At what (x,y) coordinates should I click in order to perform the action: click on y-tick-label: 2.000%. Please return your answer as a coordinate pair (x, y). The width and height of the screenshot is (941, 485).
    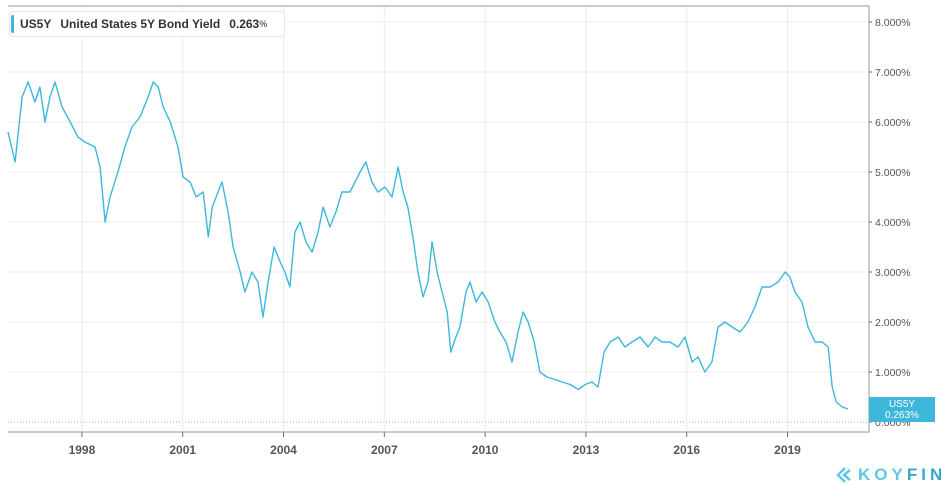
    Looking at the image, I should click on (893, 323).